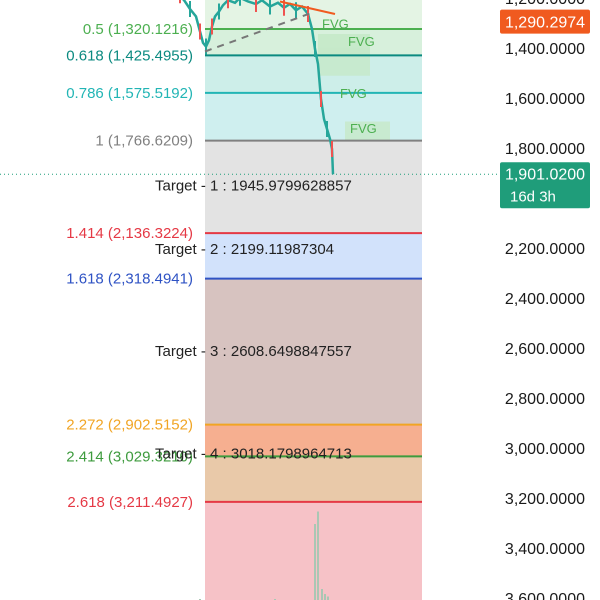 This screenshot has height=600, width=600. What do you see at coordinates (129, 456) in the screenshot?
I see `fib-label-2.414: 2.414 (3,029.3210)` at bounding box center [129, 456].